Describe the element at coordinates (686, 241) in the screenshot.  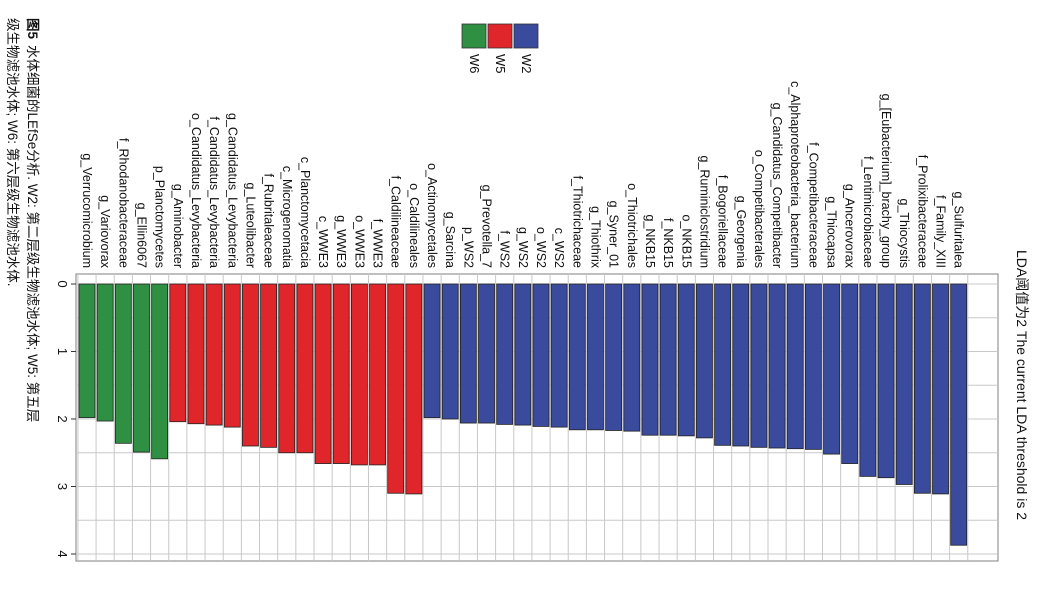
I see `category-label: o_NKB15` at that location.